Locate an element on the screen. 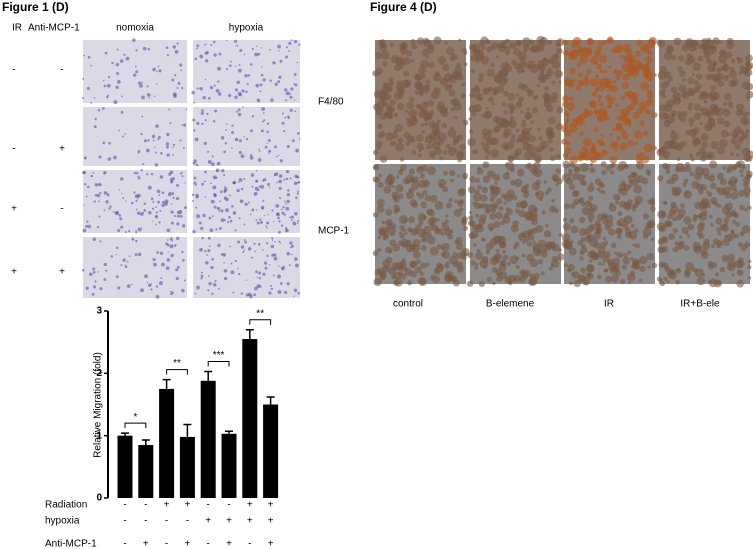 This screenshot has height=549, width=753. column-label: control is located at coordinates (408, 304).